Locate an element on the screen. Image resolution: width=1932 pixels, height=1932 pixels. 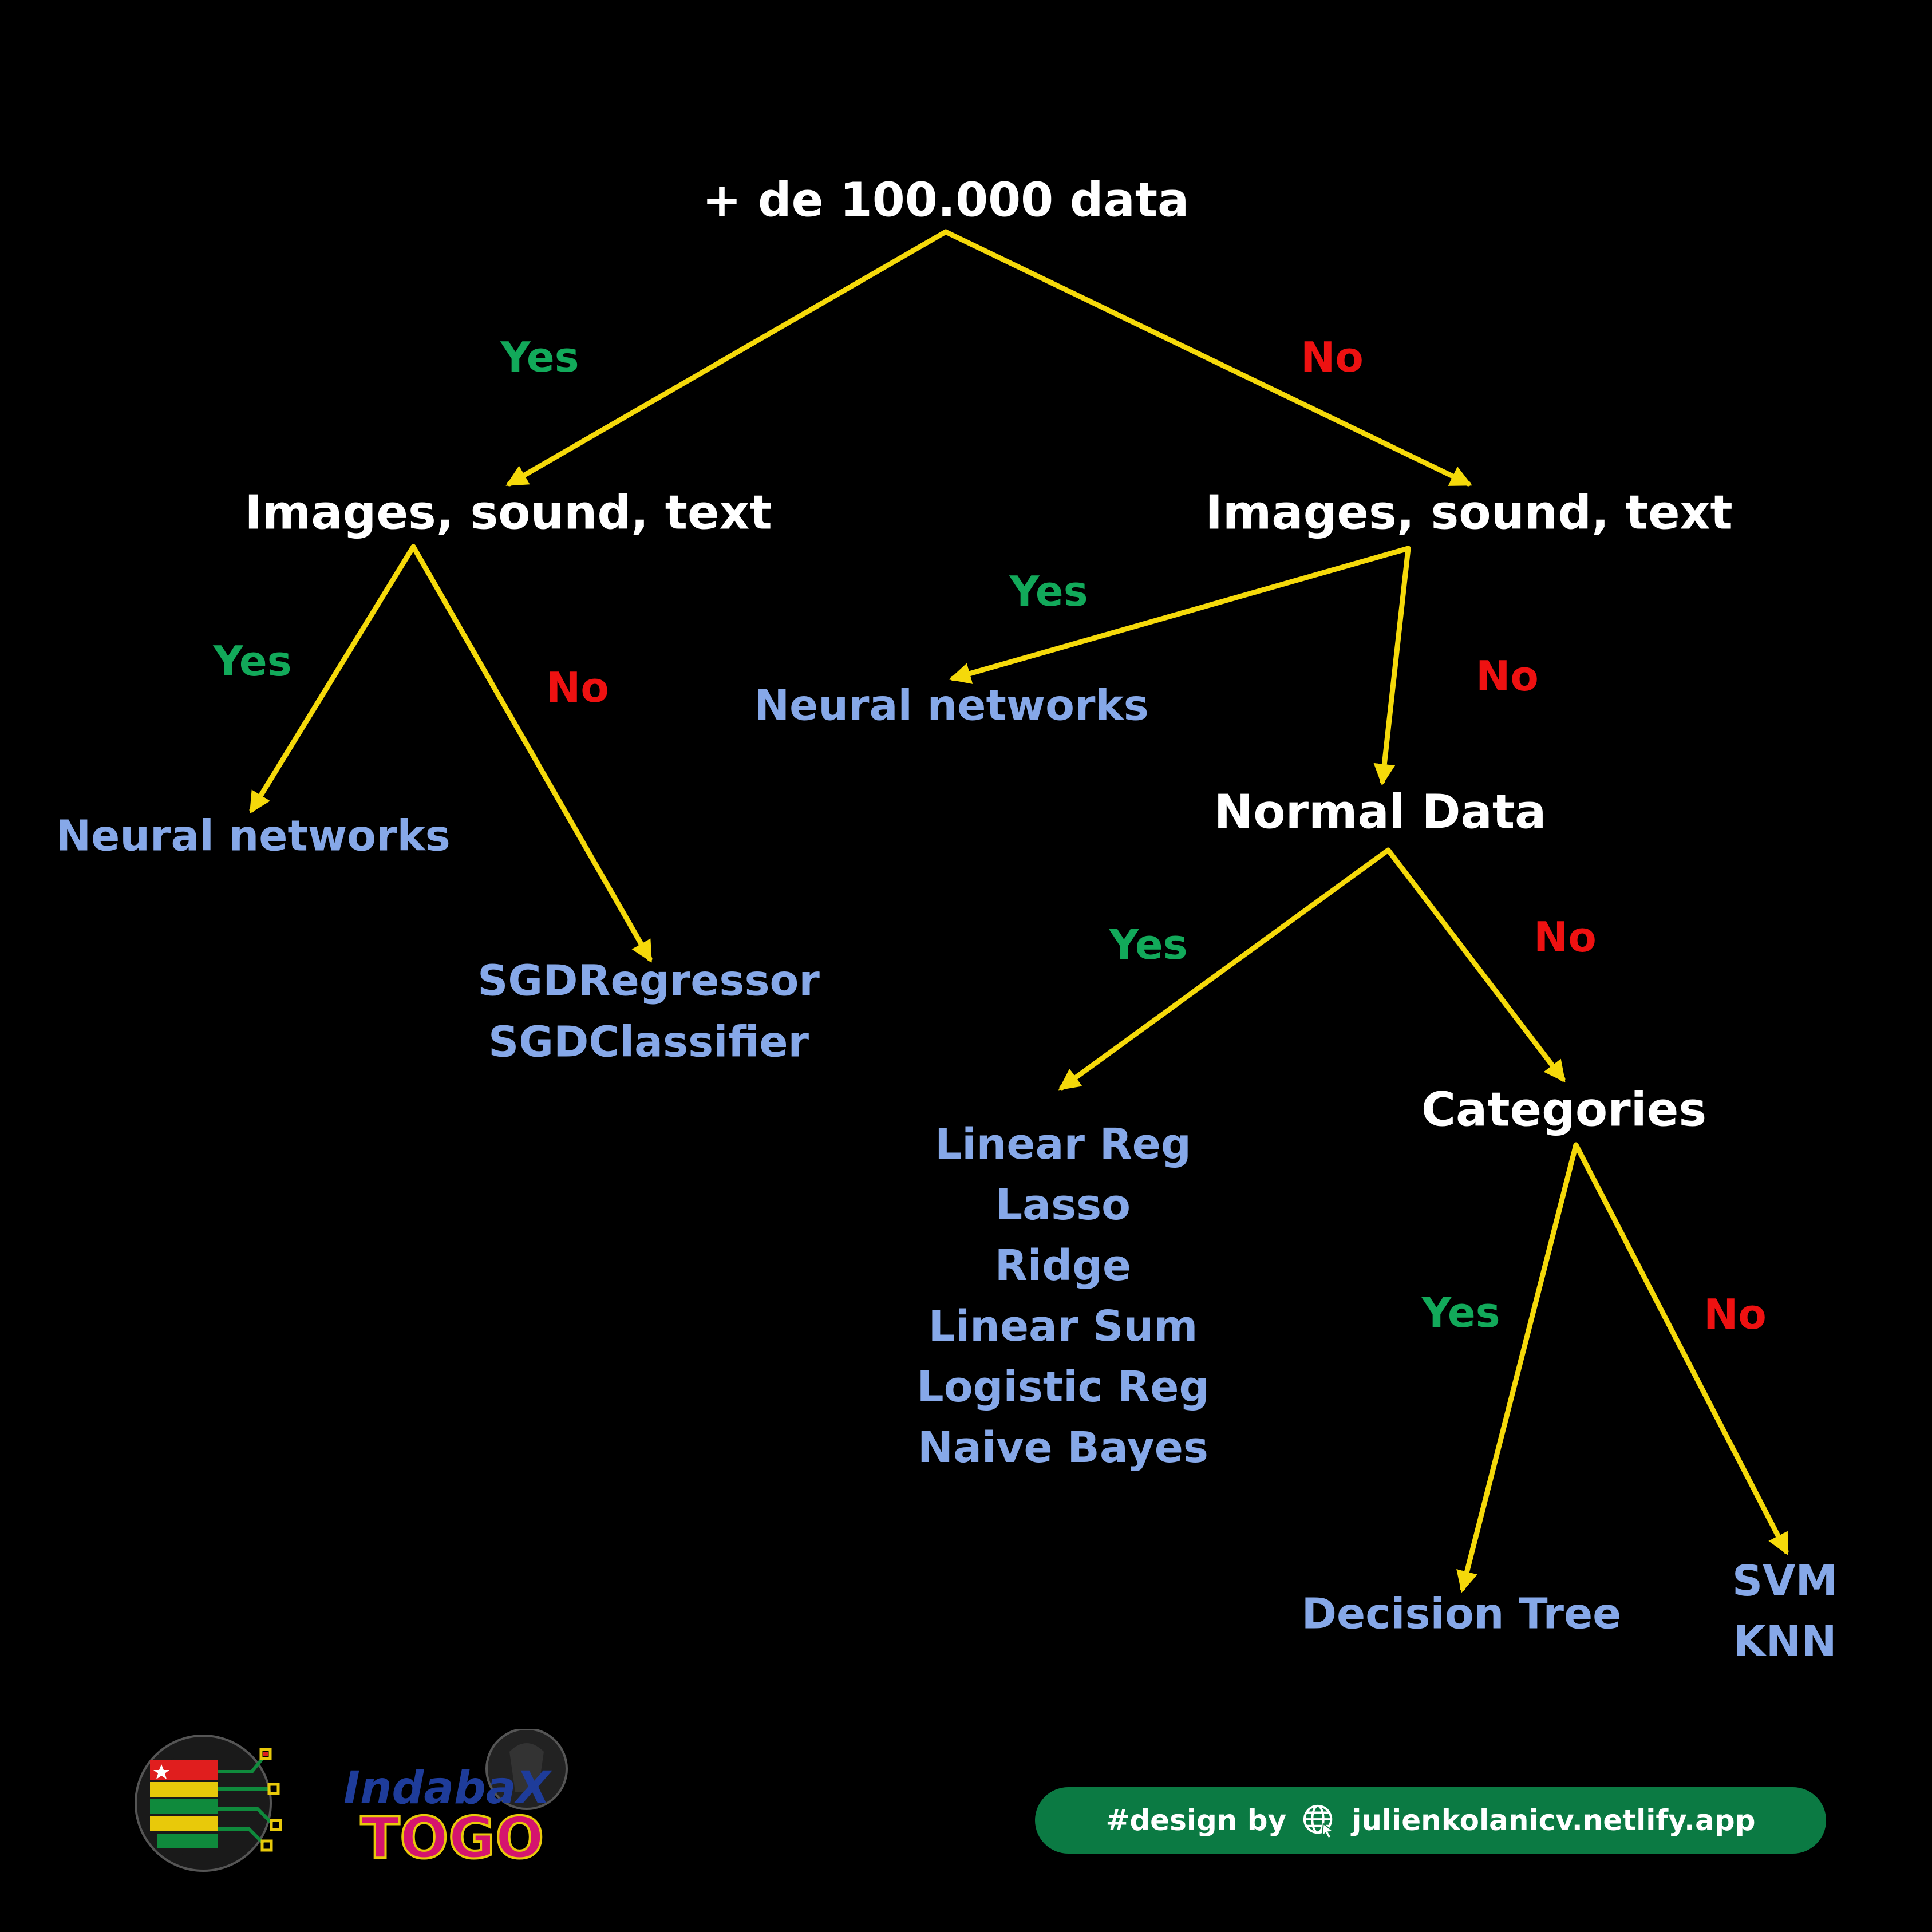
yes-label-categories: Yes is located at coordinates (1460, 1313).